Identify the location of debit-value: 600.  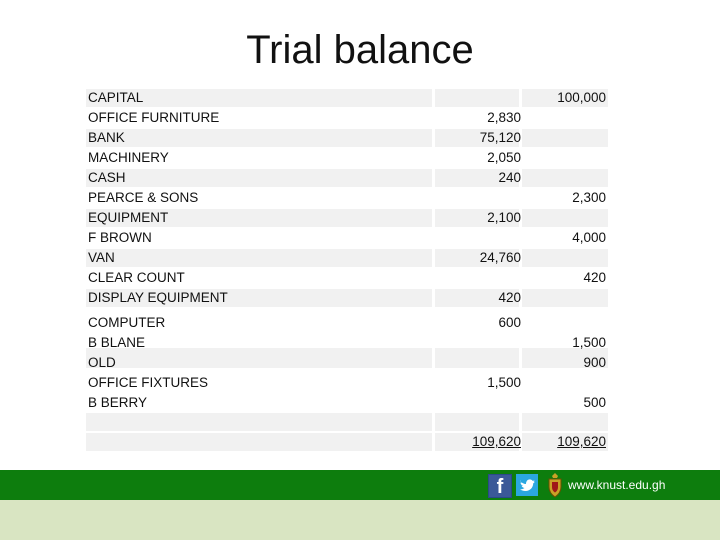
(509, 322).